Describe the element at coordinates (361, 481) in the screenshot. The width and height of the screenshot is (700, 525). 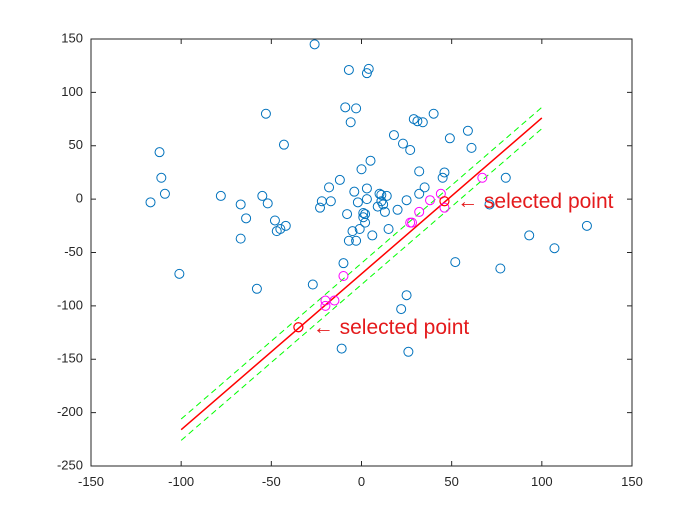
I see `x-tick-label: 0` at that location.